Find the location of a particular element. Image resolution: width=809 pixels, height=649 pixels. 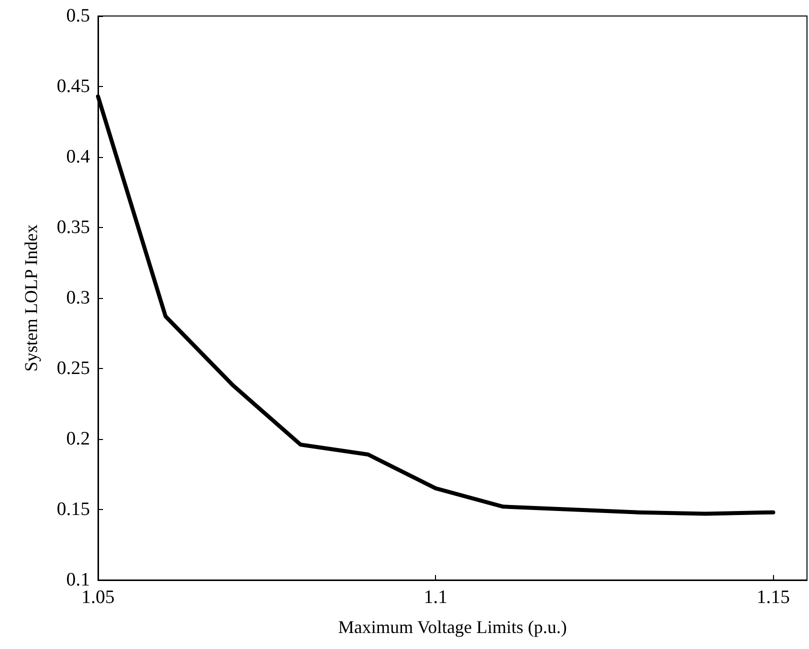

x-axis-title: Maximum Voltage Limits (p.u.) is located at coordinates (452, 627).